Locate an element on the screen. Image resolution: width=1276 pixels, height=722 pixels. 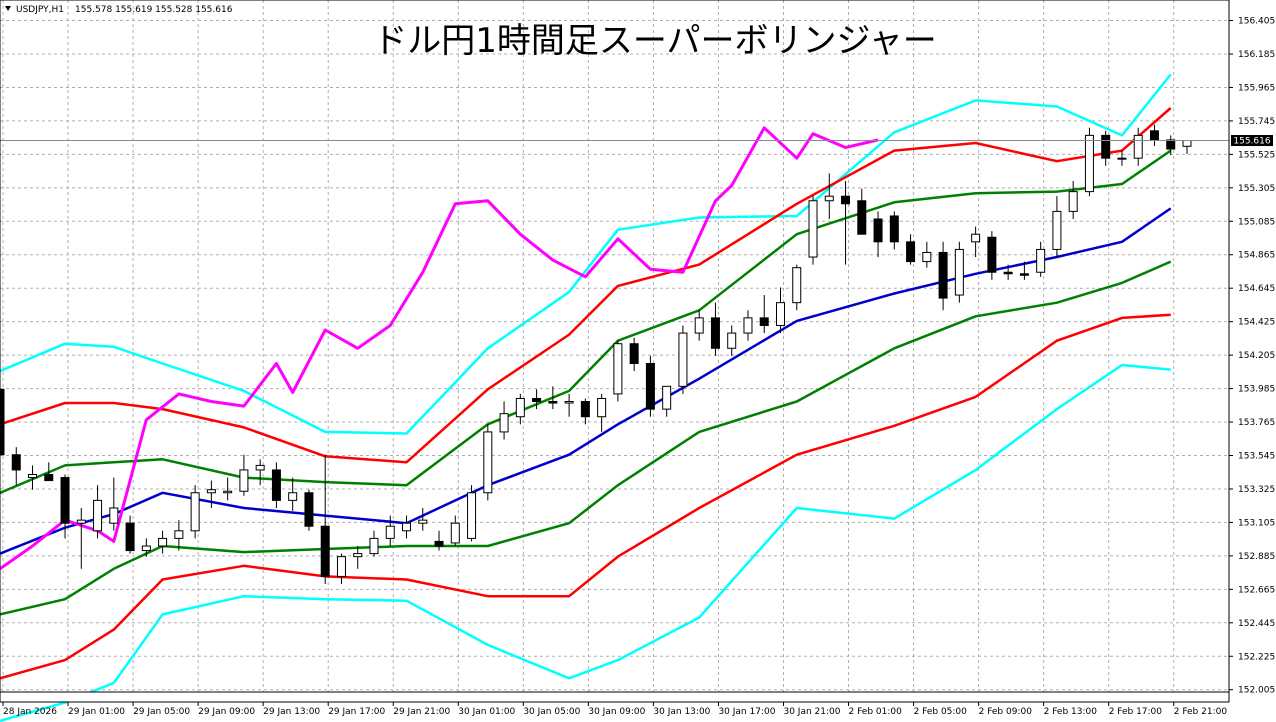
y-tick-label: 155.525 is located at coordinates (1256, 155).